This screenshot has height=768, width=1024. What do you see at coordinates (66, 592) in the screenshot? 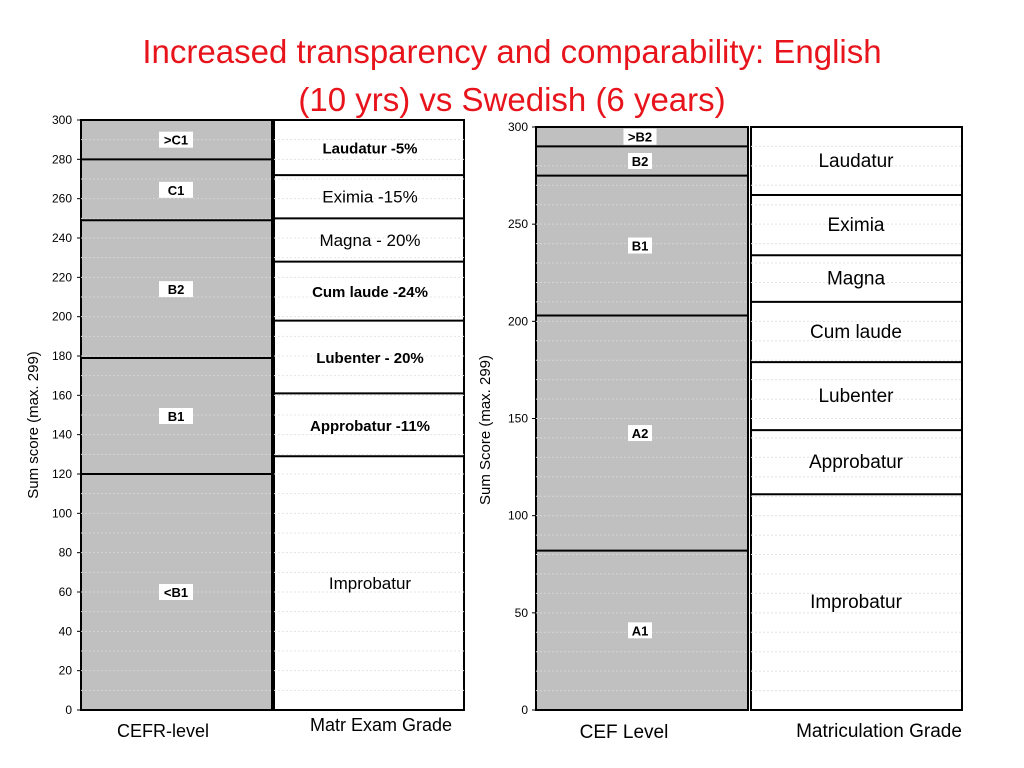
I see `y-tick-label: 60` at bounding box center [66, 592].